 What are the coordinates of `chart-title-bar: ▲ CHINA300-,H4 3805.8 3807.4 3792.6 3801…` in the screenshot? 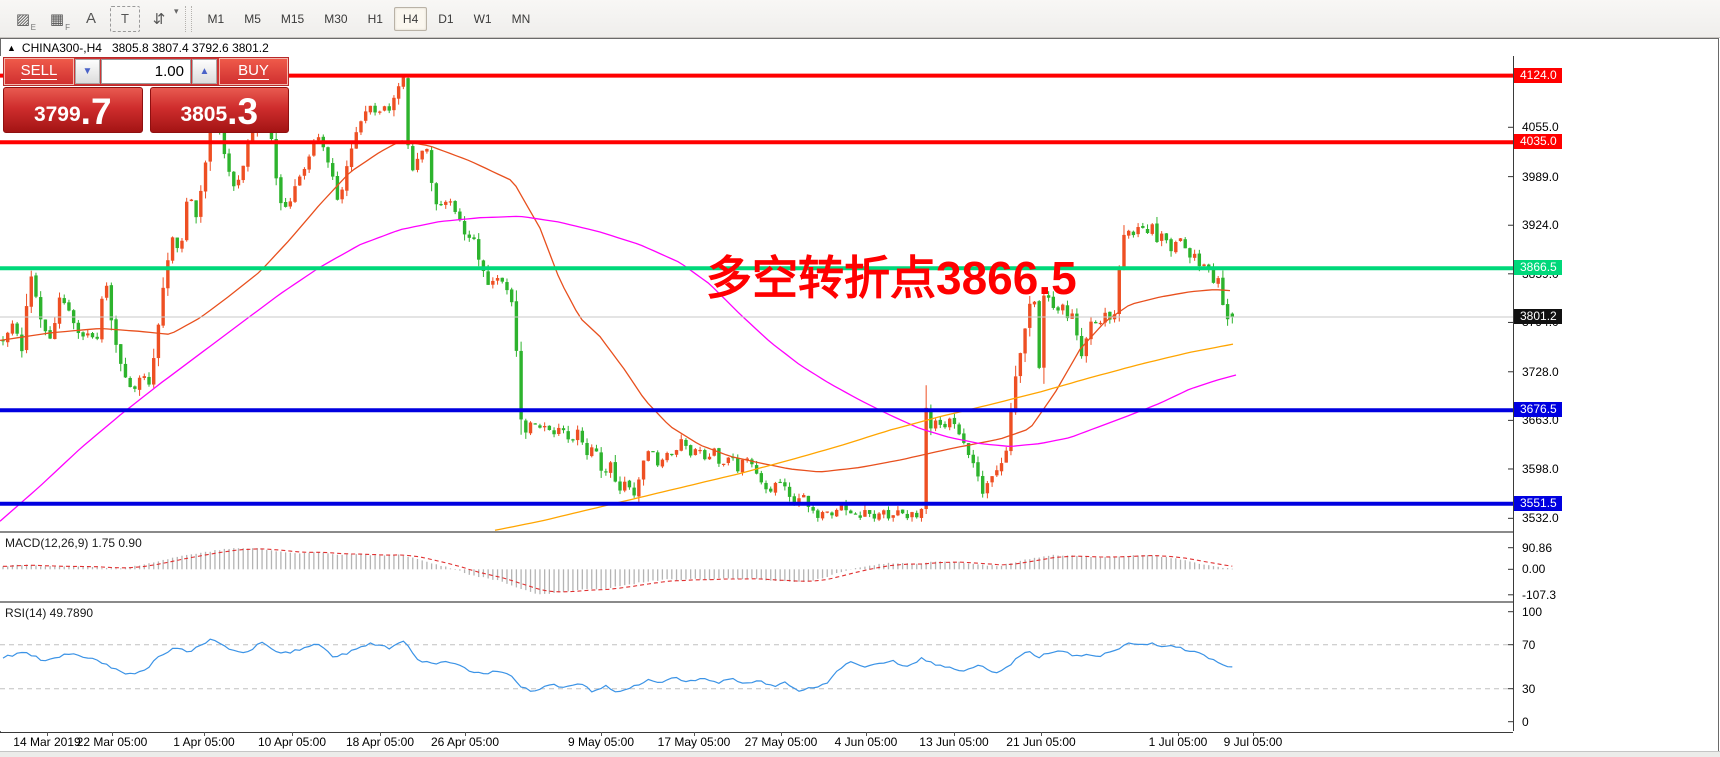 It's located at (859, 47).